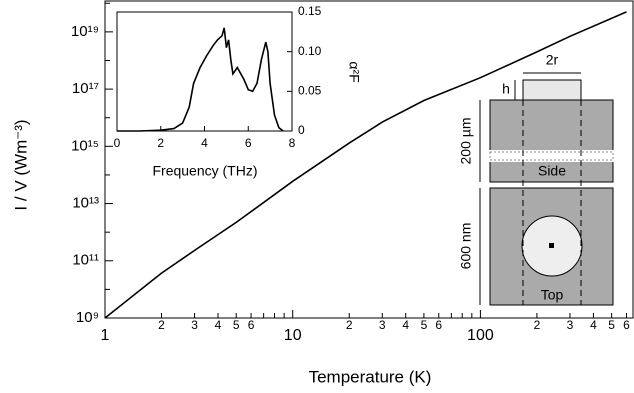 This screenshot has height=393, width=634. What do you see at coordinates (310, 51) in the screenshot?
I see `y-tick-label: 0.10` at bounding box center [310, 51].